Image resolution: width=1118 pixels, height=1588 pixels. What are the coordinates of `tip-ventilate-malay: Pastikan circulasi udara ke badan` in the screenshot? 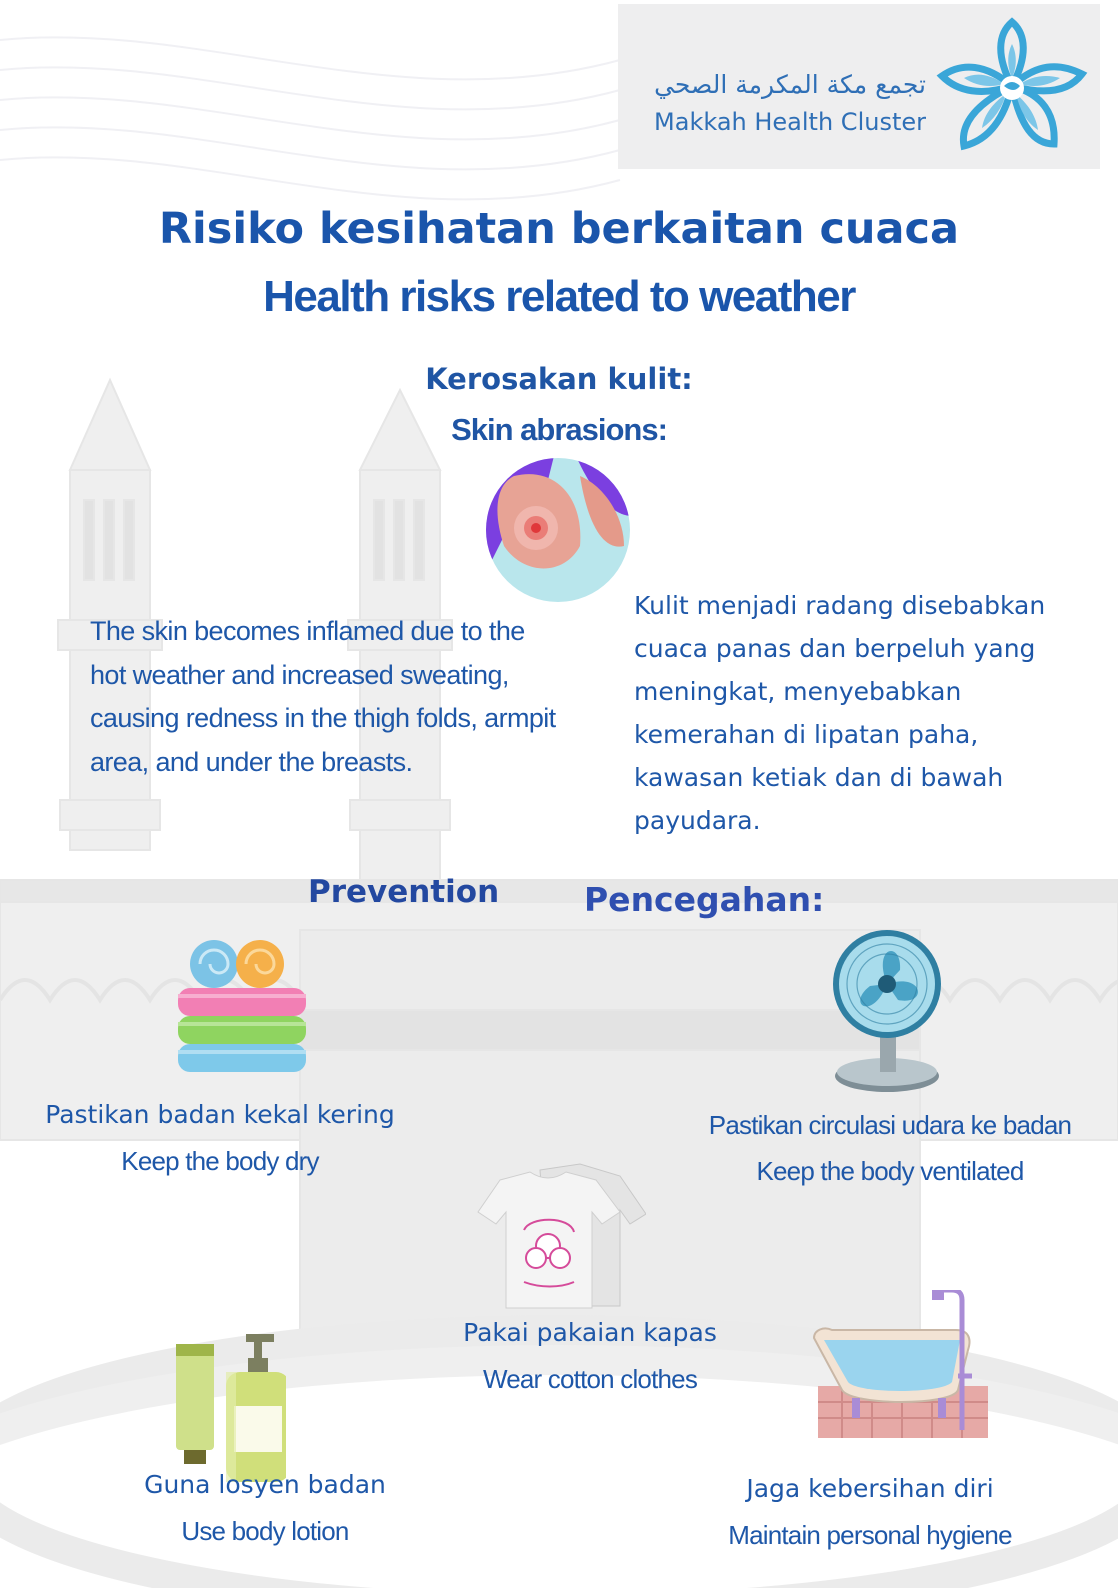 It's located at (890, 1125).